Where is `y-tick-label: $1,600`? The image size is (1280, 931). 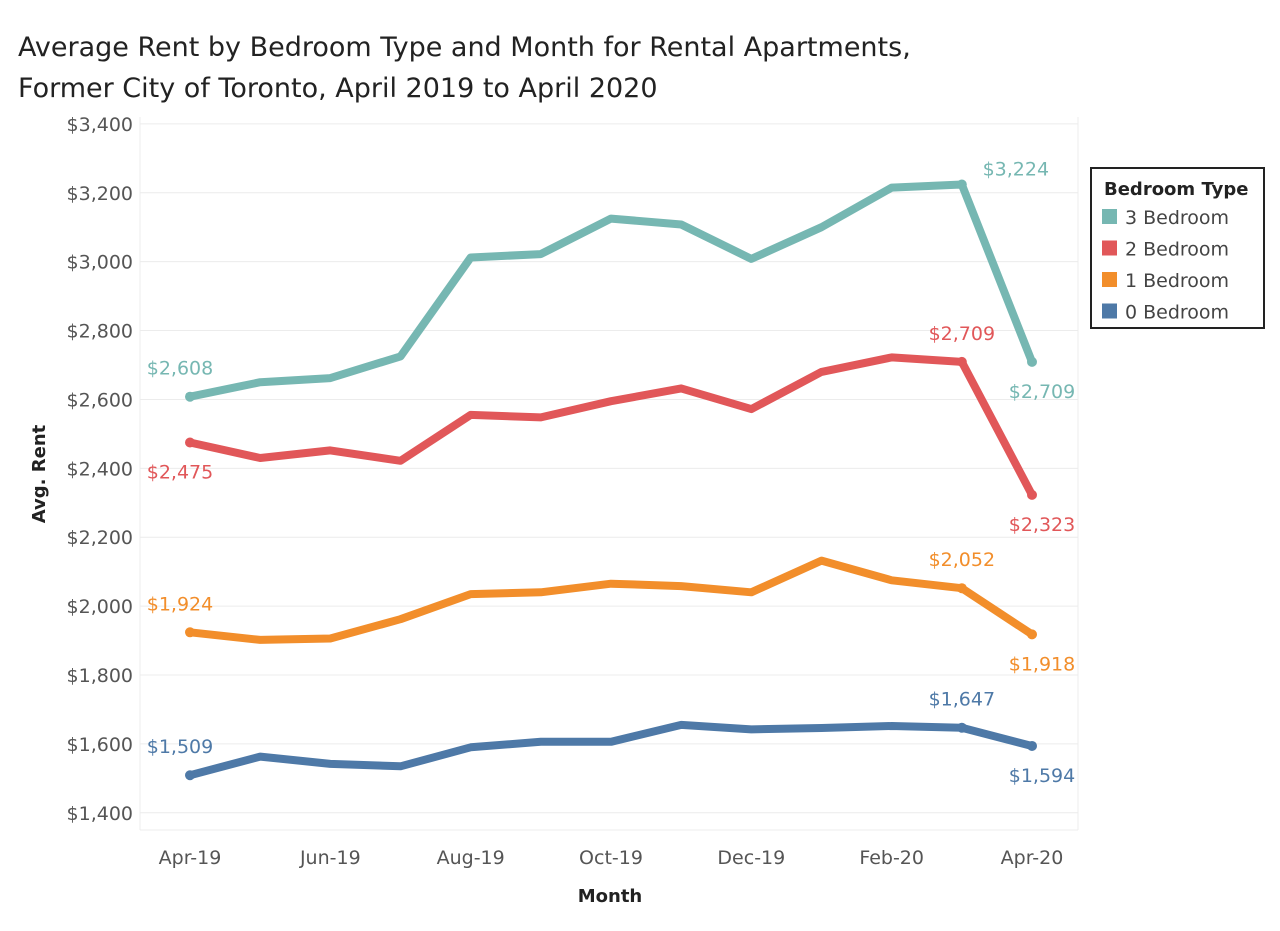 y-tick-label: $1,600 is located at coordinates (100, 745).